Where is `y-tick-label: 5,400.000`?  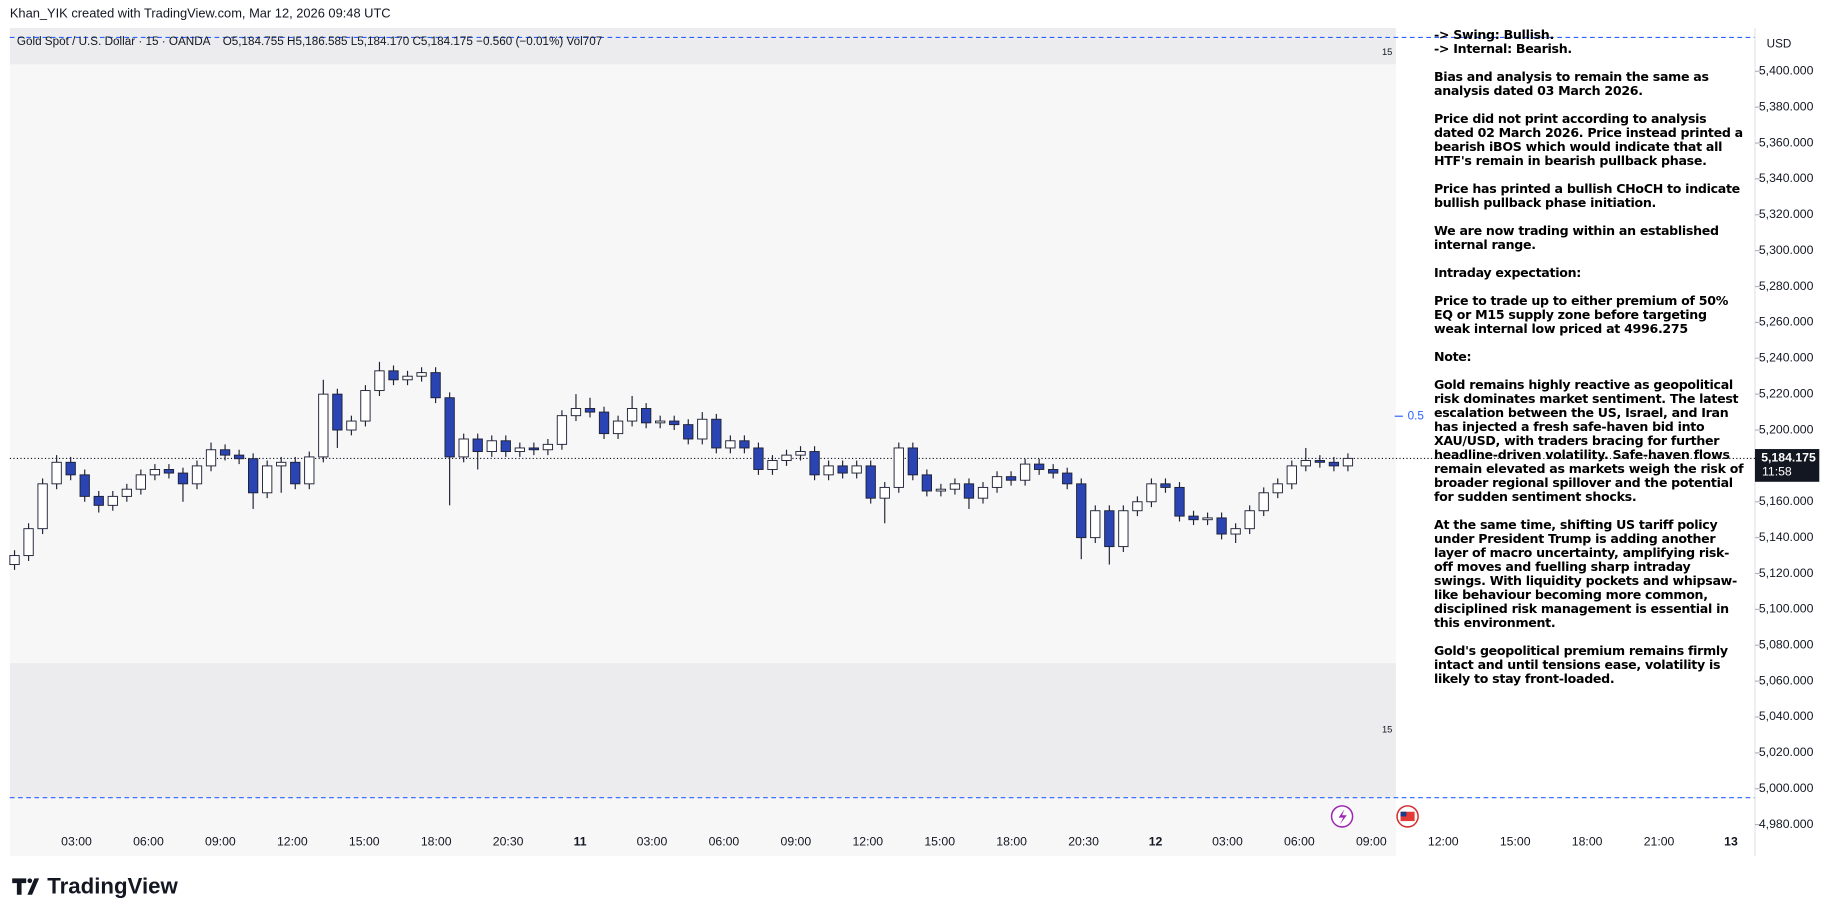 y-tick-label: 5,400.000 is located at coordinates (1786, 71).